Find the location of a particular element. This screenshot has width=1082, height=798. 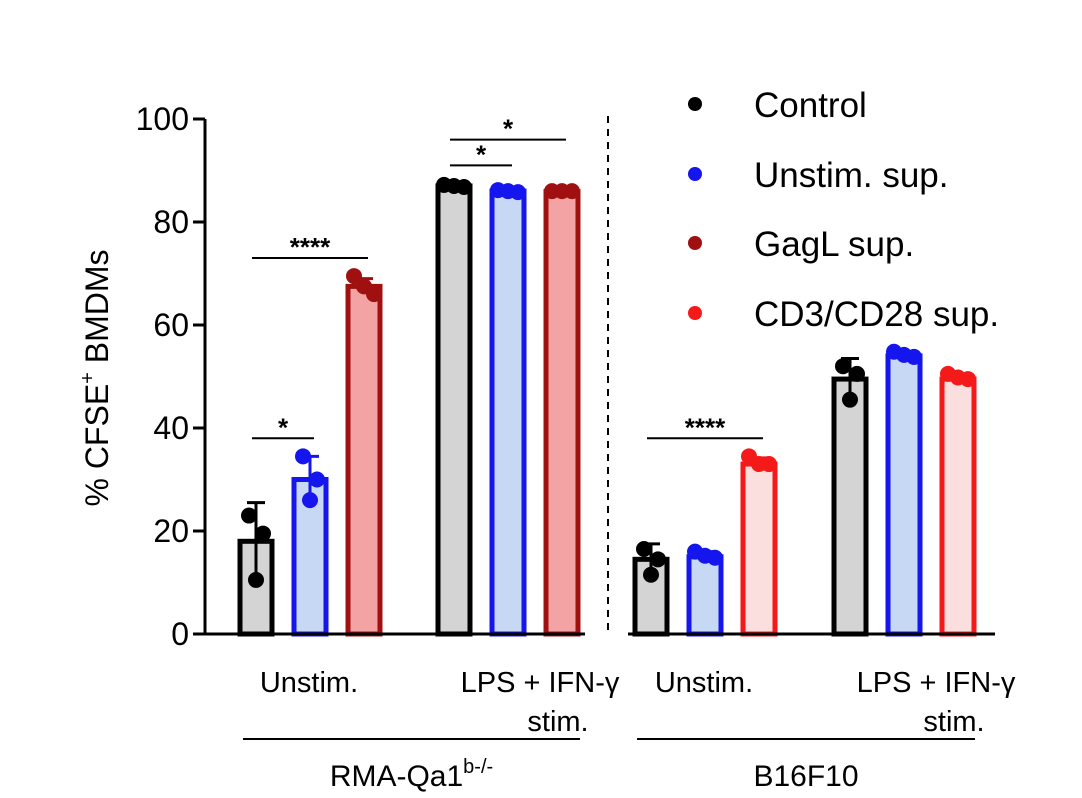

legend-marker-cd3cd28_sup is located at coordinates (695, 313).